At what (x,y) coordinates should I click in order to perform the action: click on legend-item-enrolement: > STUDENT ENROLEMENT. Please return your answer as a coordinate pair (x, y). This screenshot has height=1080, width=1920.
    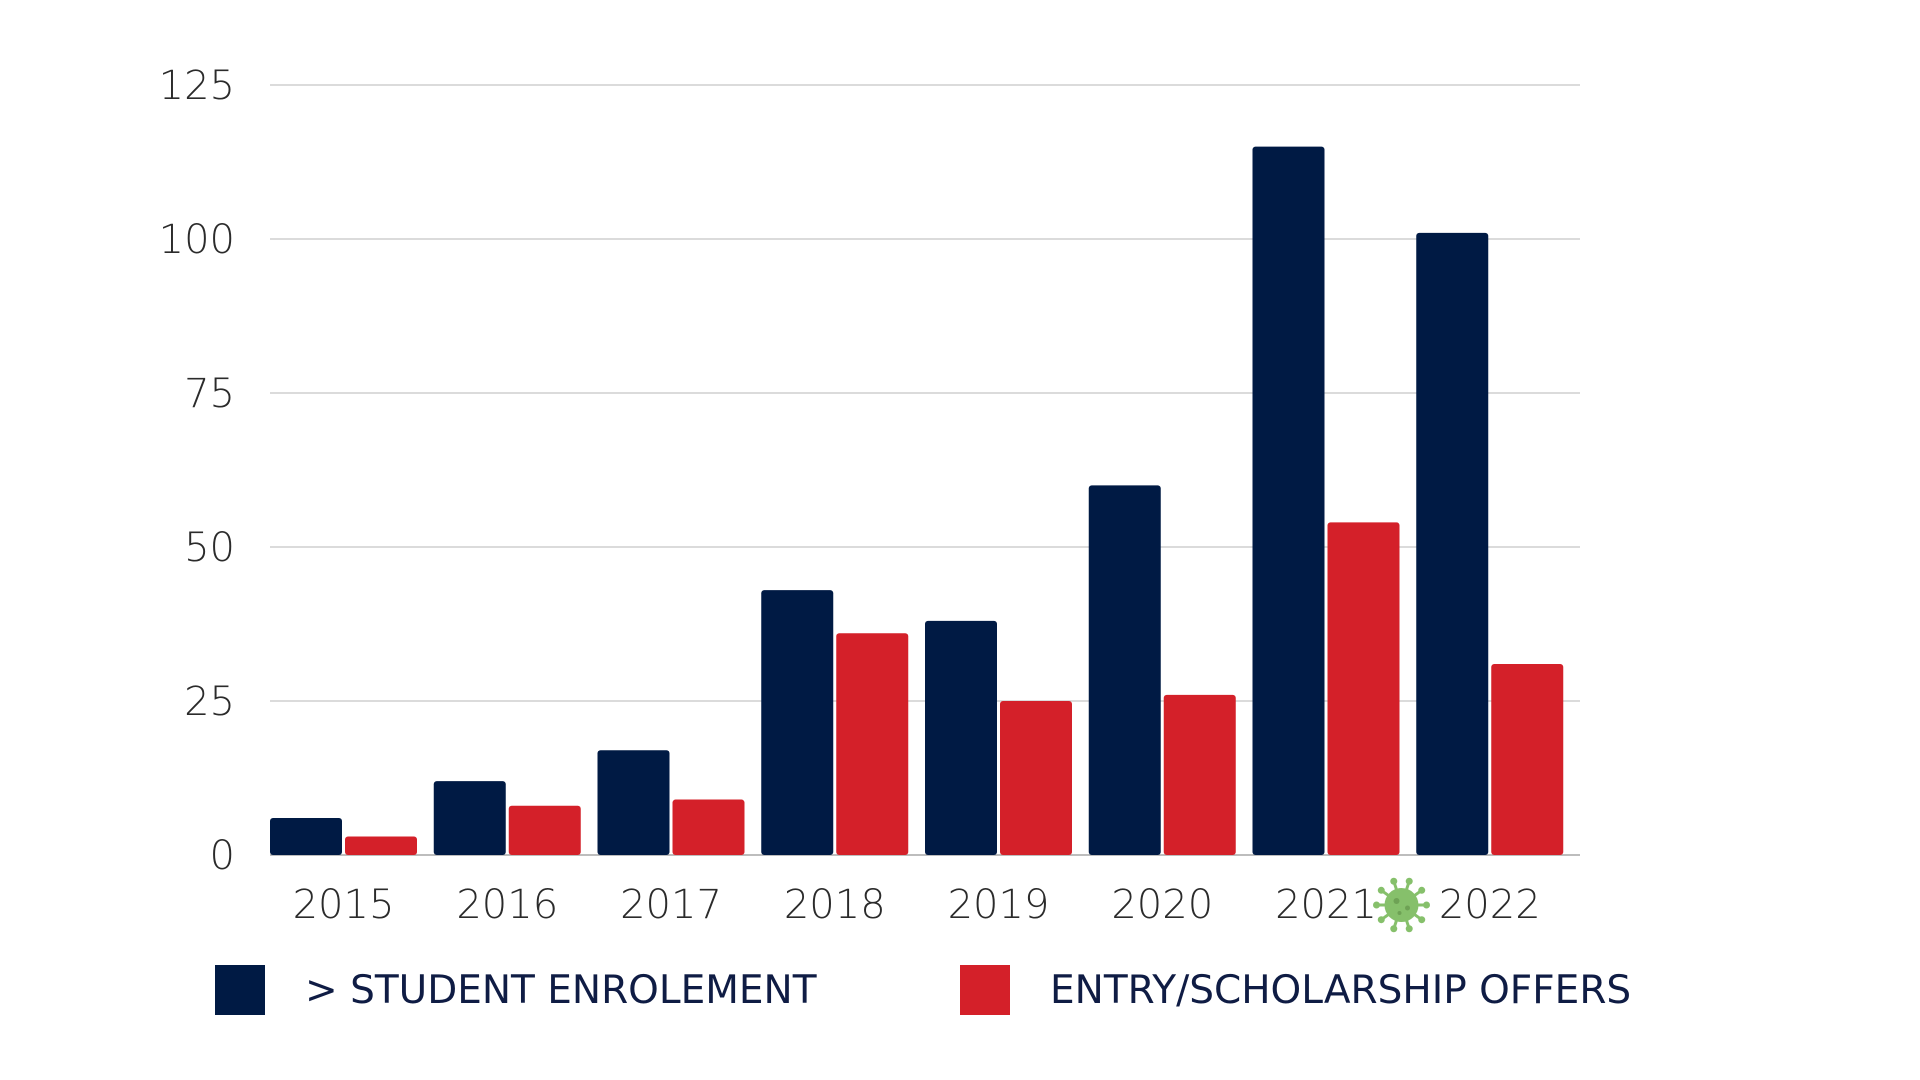
    Looking at the image, I should click on (516, 990).